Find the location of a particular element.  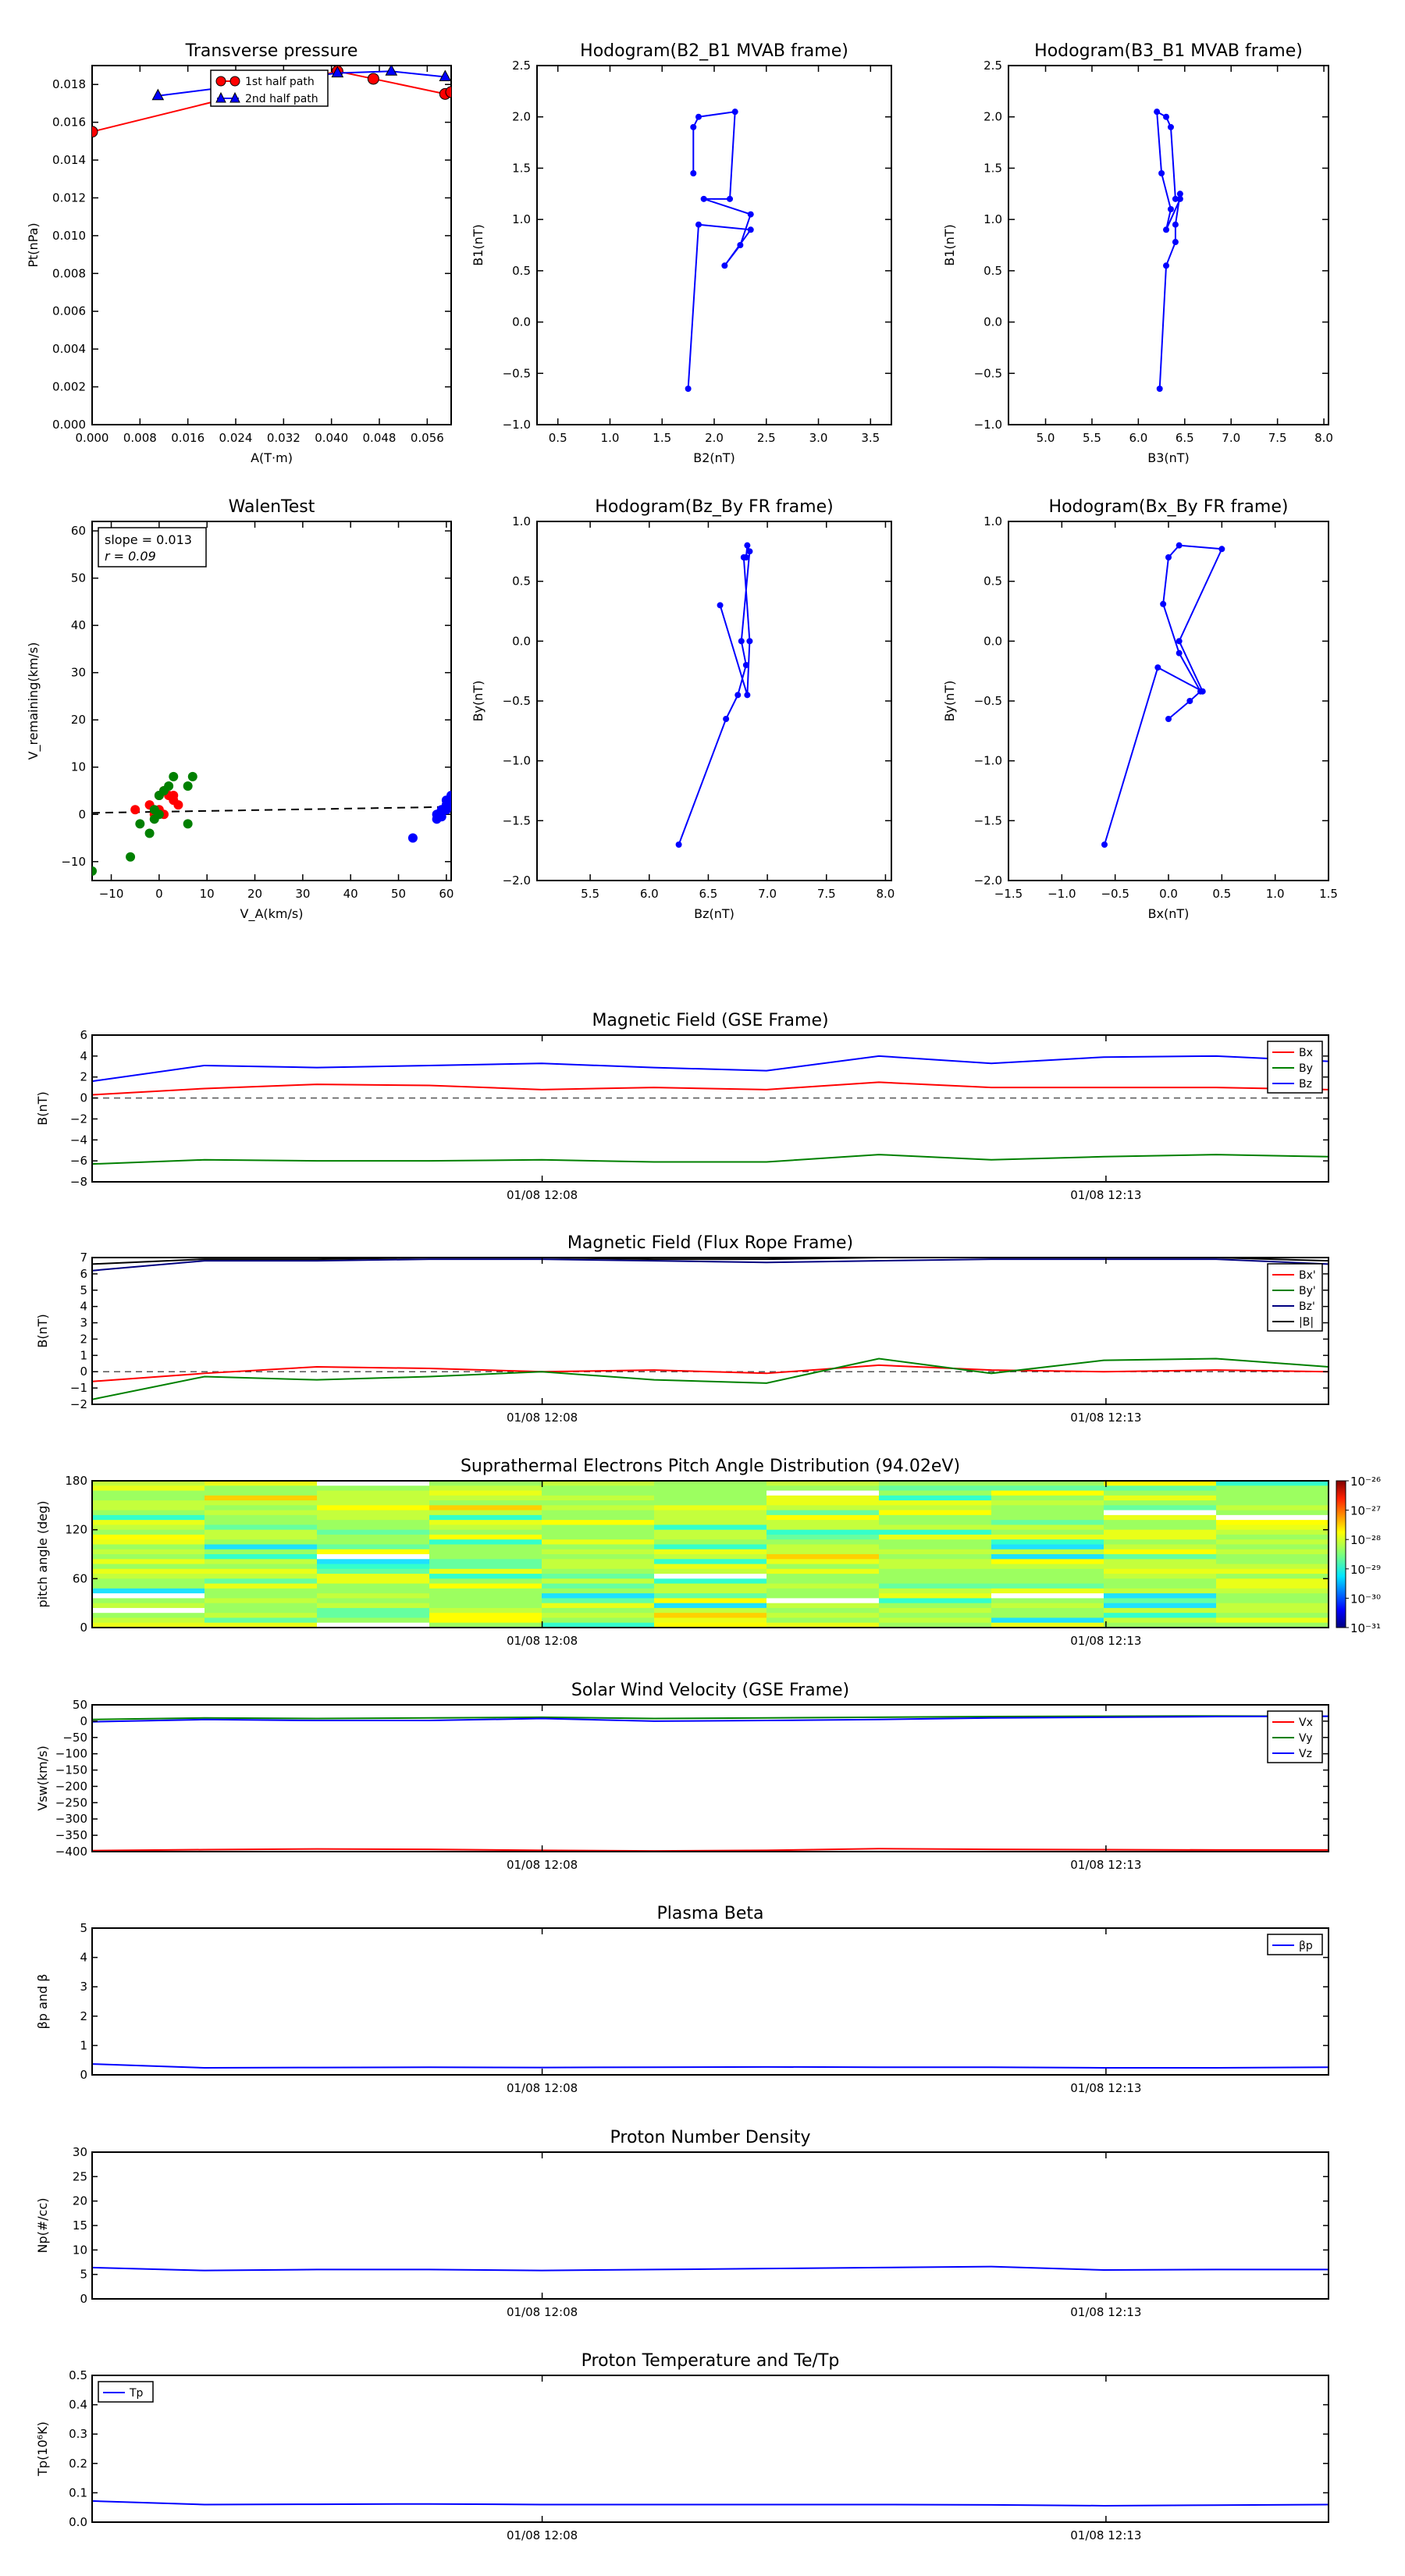

colorbar-tick-label: 10⁻²⁹ is located at coordinates (1365, 1570).